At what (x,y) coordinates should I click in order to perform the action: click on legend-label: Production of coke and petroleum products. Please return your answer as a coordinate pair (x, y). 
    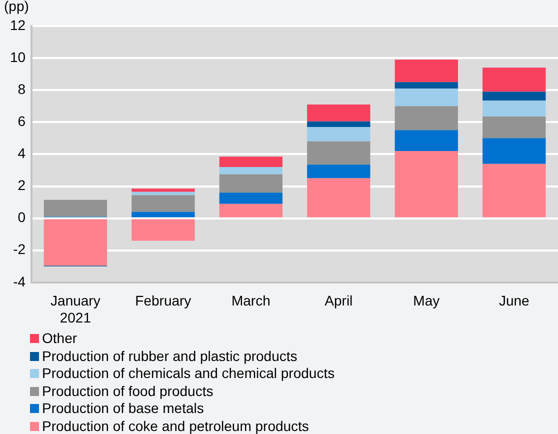
    Looking at the image, I should click on (175, 426).